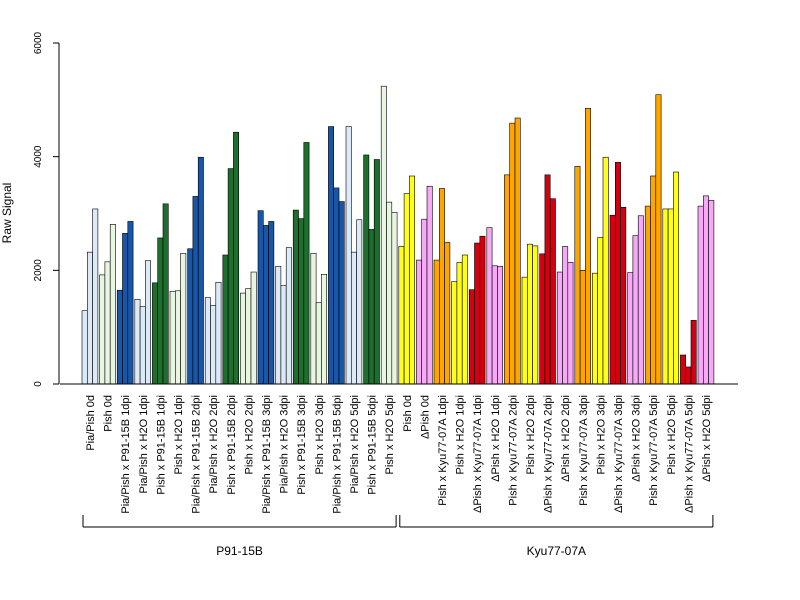  I want to click on group-label: Kyu77-07A, so click(556, 551).